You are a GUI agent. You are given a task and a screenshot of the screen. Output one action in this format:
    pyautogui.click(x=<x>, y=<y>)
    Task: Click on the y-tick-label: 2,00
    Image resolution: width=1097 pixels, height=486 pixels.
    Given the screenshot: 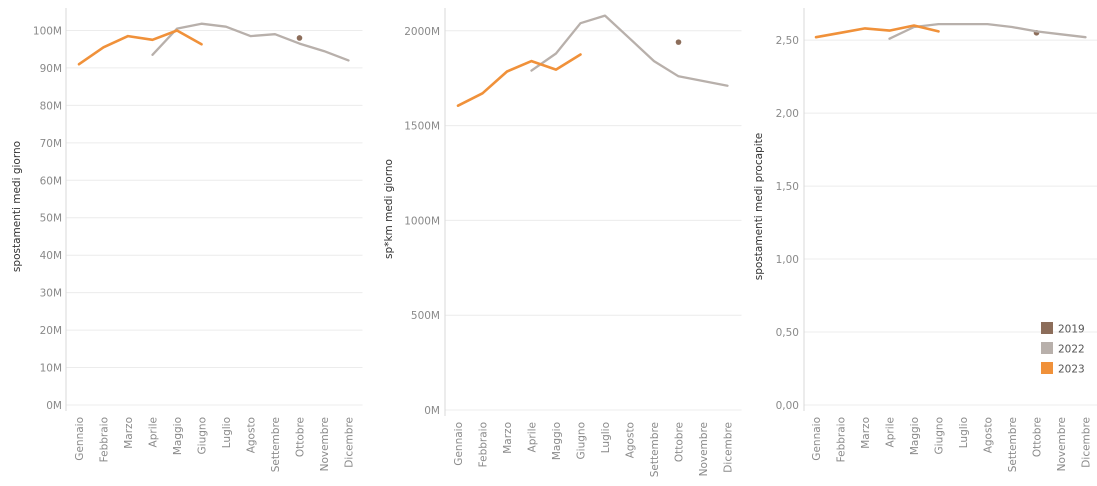 What is the action you would take?
    pyautogui.click(x=787, y=114)
    